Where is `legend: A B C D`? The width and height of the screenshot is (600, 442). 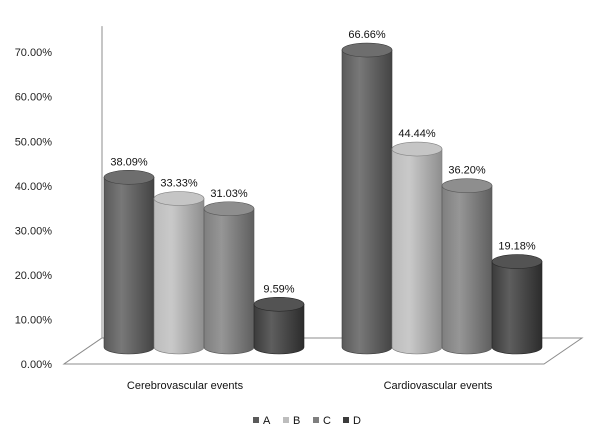
legend: A B C D is located at coordinates (307, 421).